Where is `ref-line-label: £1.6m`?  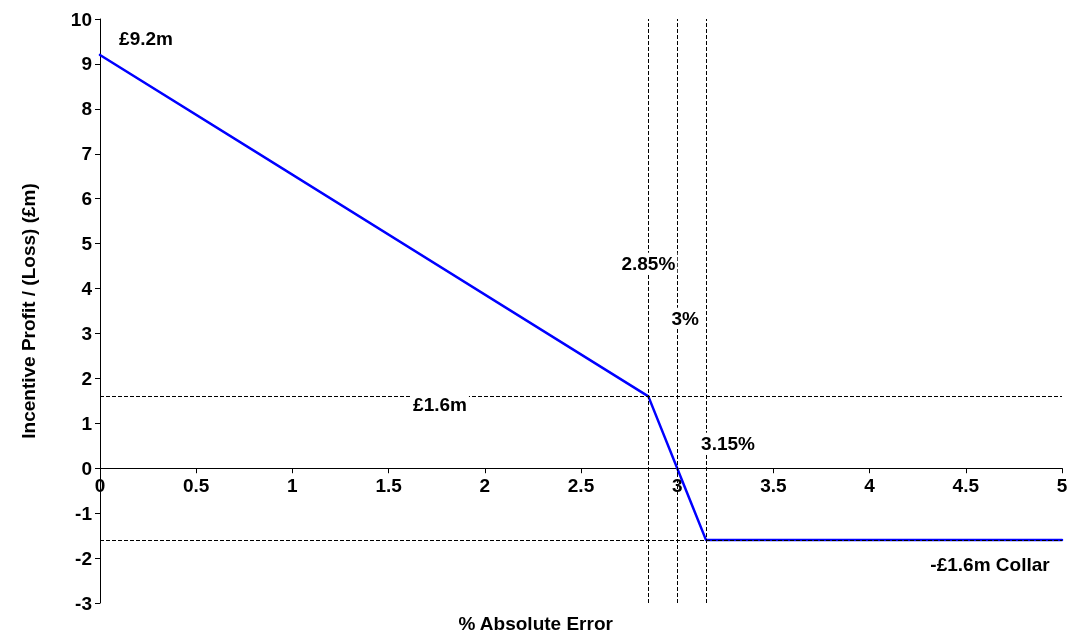 ref-line-label: £1.6m is located at coordinates (440, 404).